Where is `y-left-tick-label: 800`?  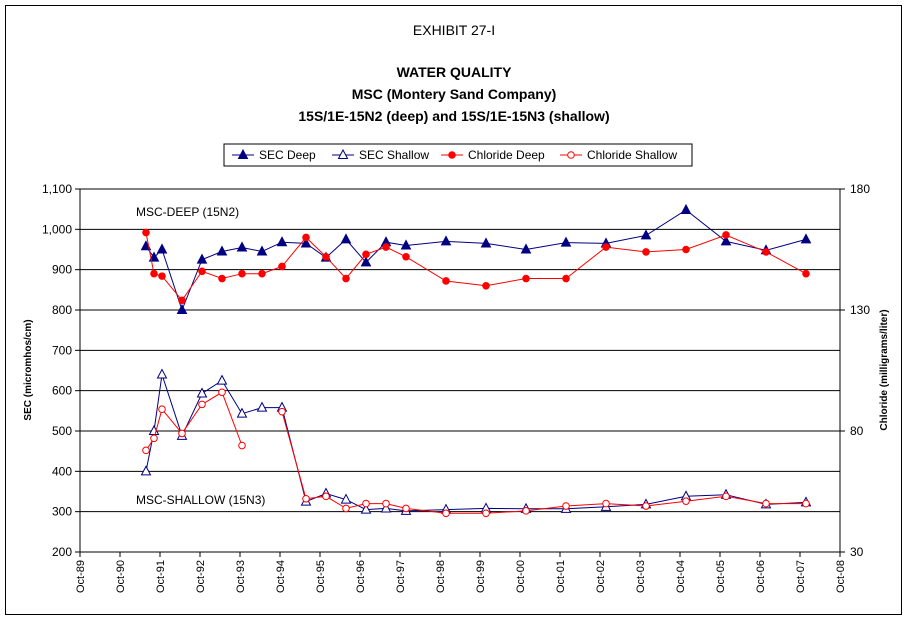
y-left-tick-label: 800 is located at coordinates (62, 310).